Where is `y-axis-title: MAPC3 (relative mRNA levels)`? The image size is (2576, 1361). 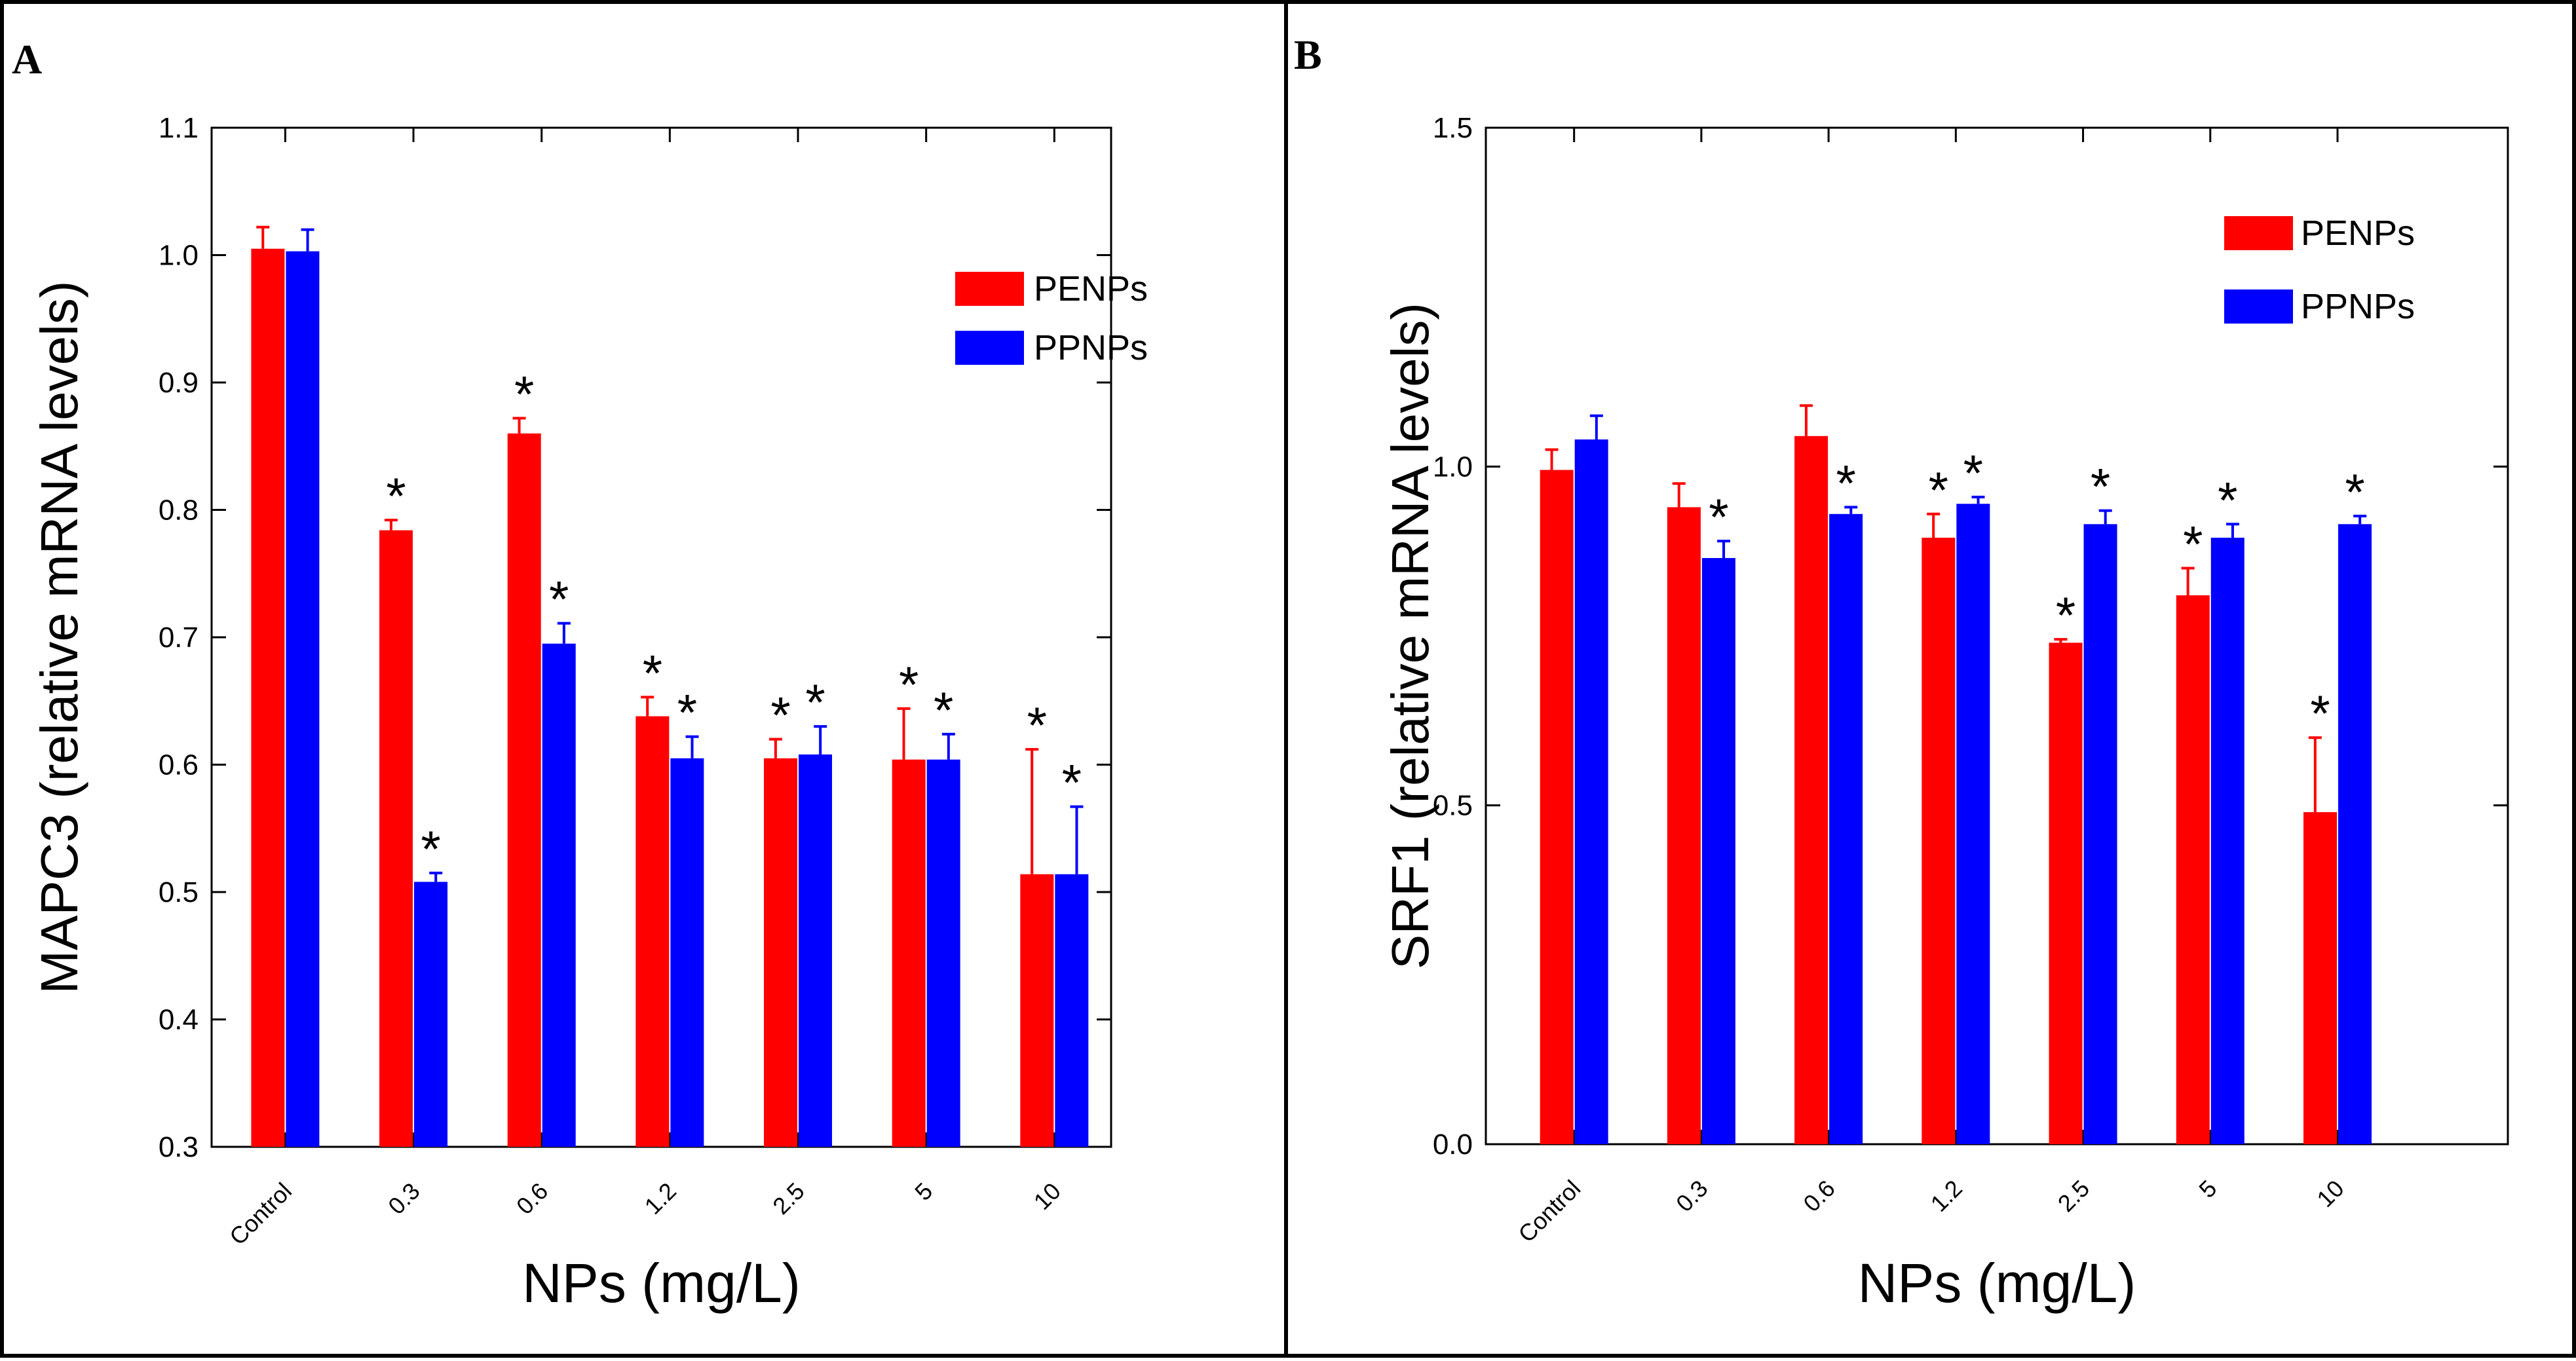 y-axis-title: MAPC3 (relative mRNA levels) is located at coordinates (59, 637).